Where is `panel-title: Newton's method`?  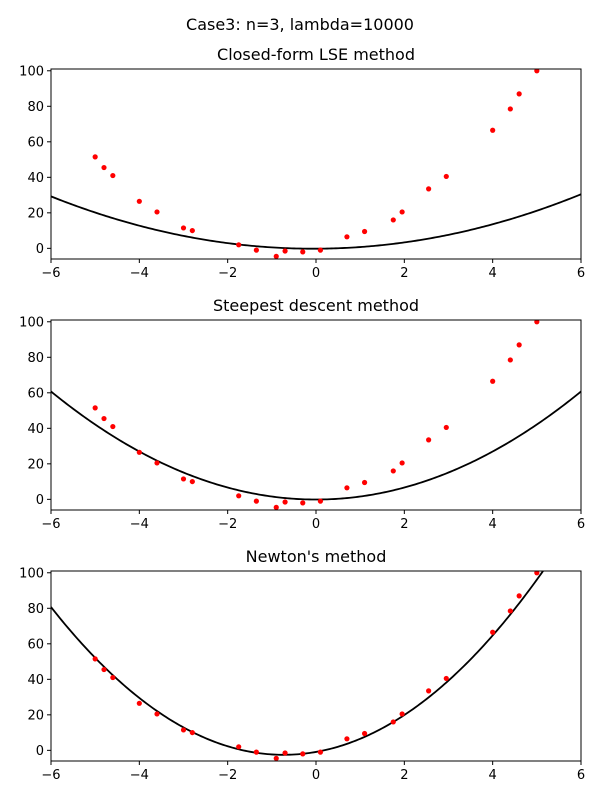
panel-title: Newton's method is located at coordinates (316, 556).